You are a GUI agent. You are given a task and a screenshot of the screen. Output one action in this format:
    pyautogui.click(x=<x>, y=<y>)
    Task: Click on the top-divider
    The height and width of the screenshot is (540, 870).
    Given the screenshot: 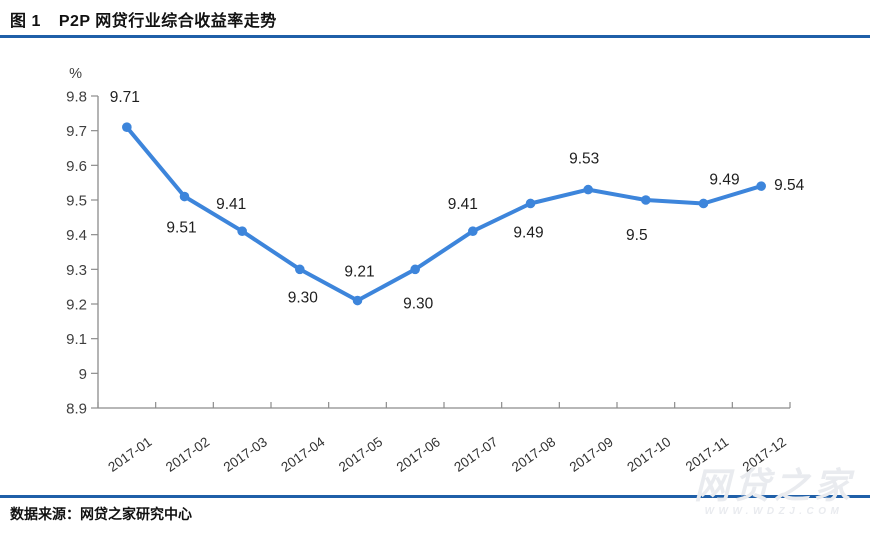 What is the action you would take?
    pyautogui.click(x=435, y=36)
    